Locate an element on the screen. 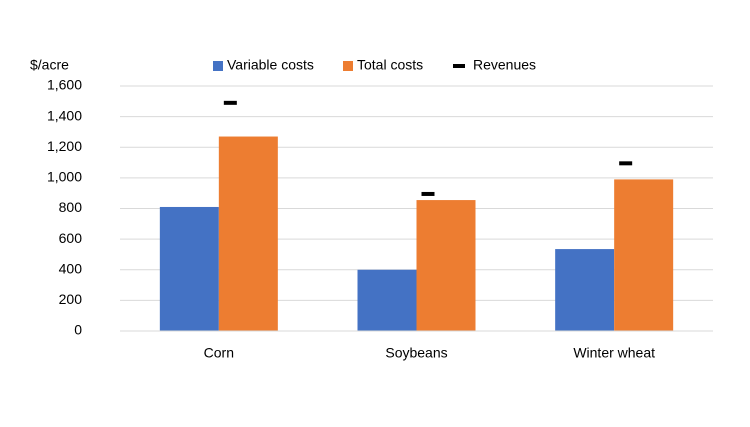 The width and height of the screenshot is (750, 427). x-tick-label: Corn is located at coordinates (219, 353).